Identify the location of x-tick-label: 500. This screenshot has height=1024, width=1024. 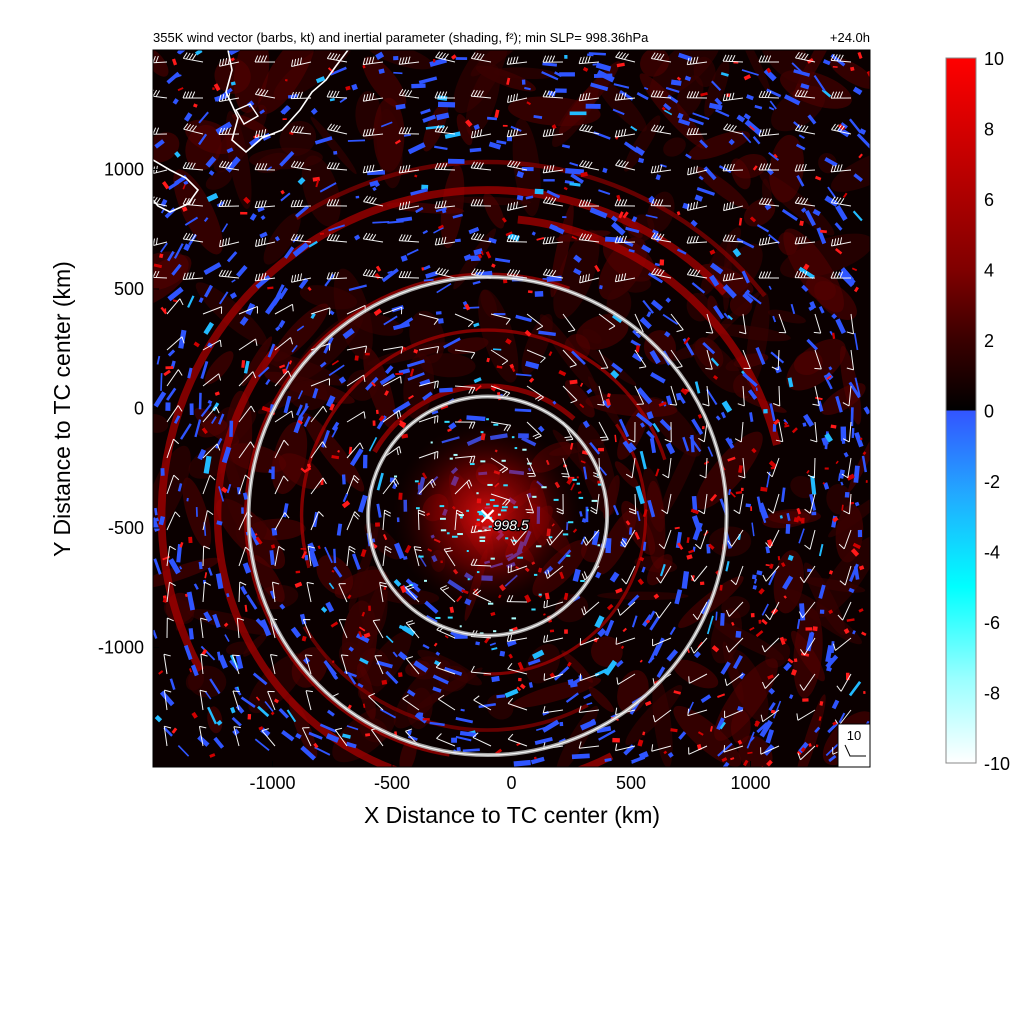
(631, 783).